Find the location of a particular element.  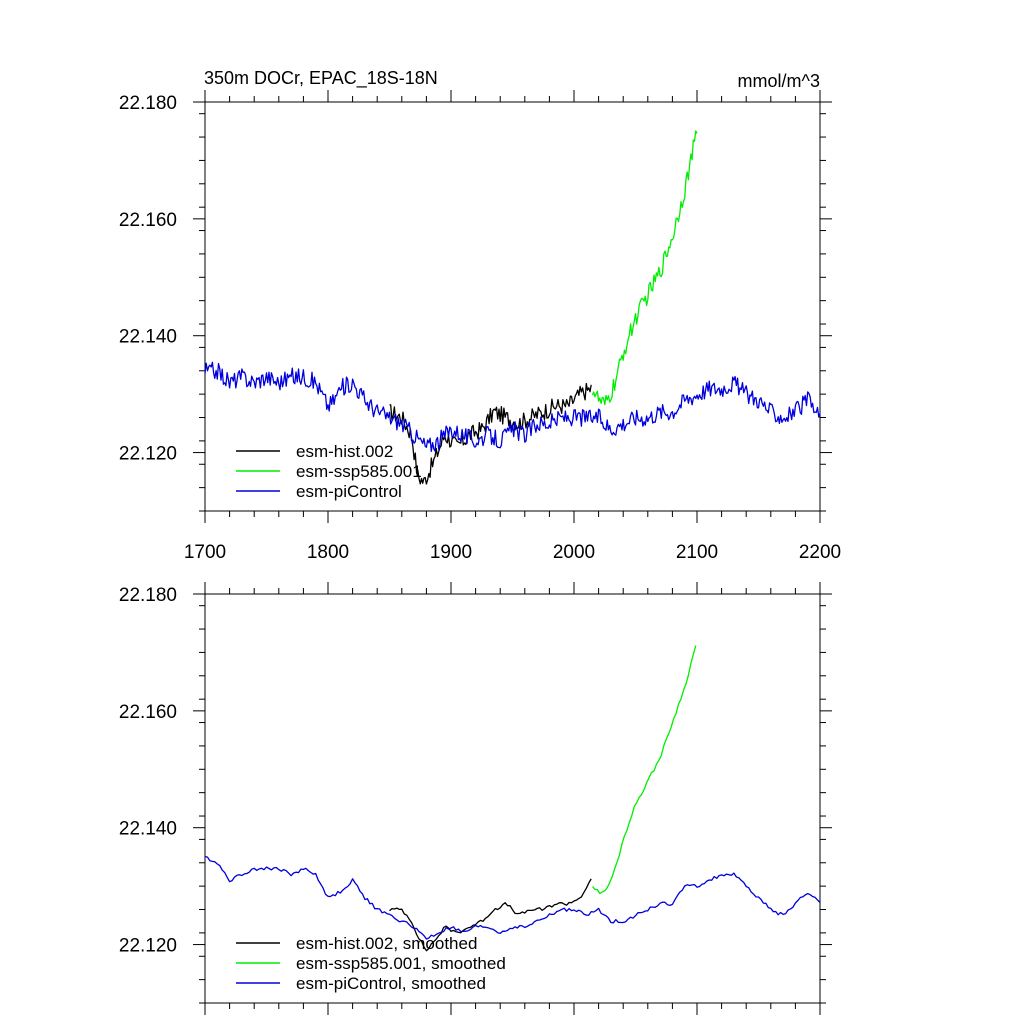

chart-title: 350m DOCr, EPAC_18S-18N is located at coordinates (321, 78).